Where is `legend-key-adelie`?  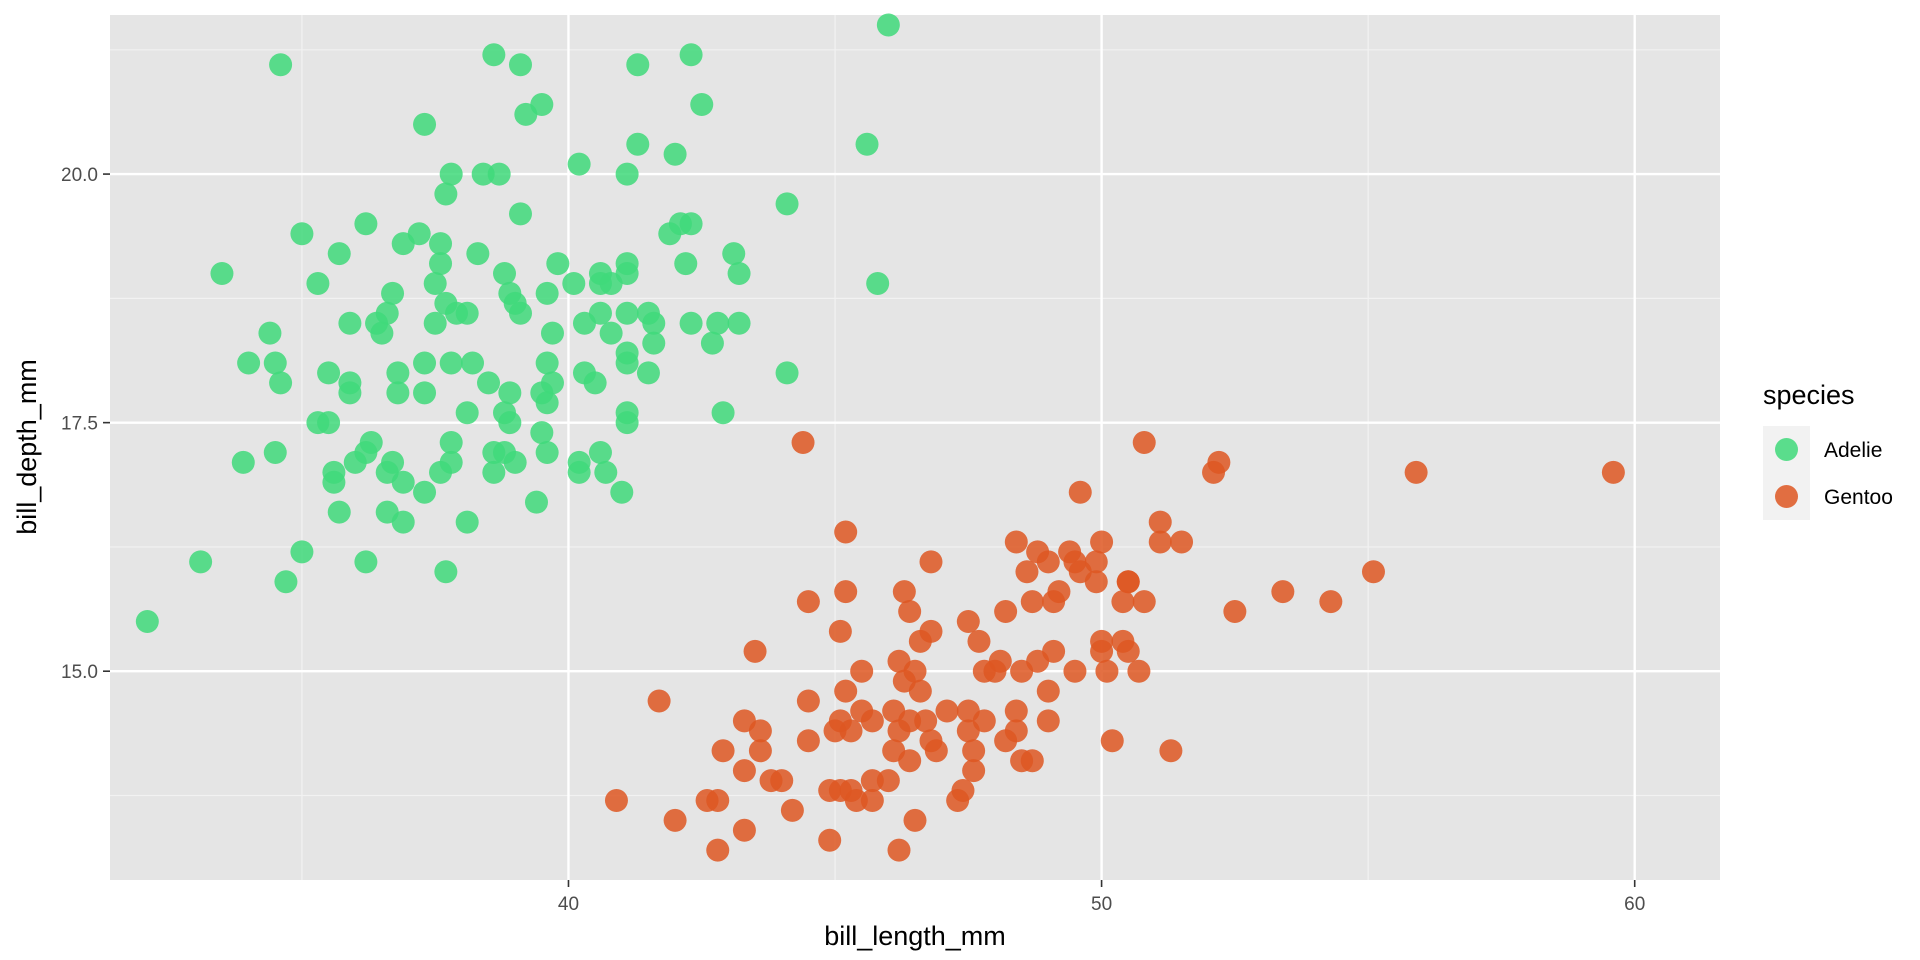
legend-key-adelie is located at coordinates (1786, 449).